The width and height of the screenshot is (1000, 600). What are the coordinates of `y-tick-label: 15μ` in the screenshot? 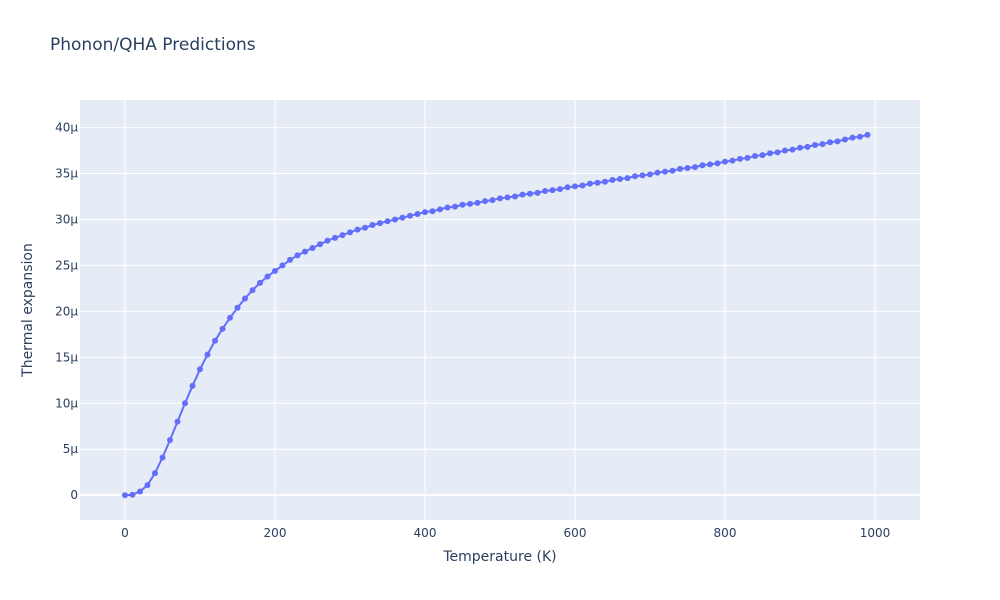 It's located at (66, 357).